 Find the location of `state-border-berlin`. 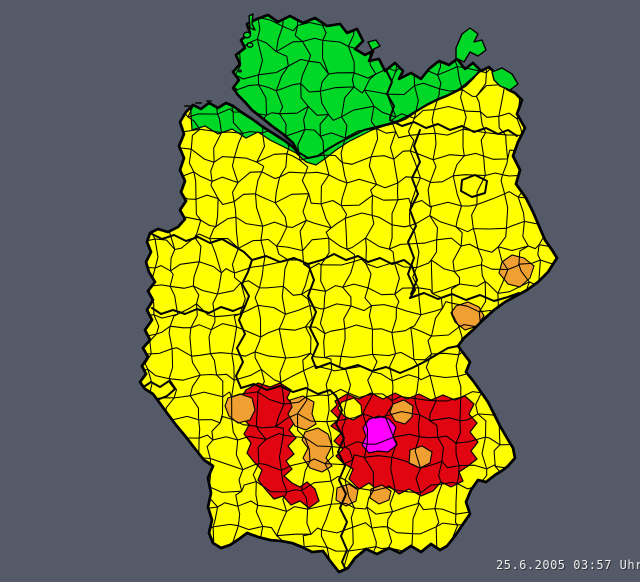

state-border-berlin is located at coordinates (474, 186).